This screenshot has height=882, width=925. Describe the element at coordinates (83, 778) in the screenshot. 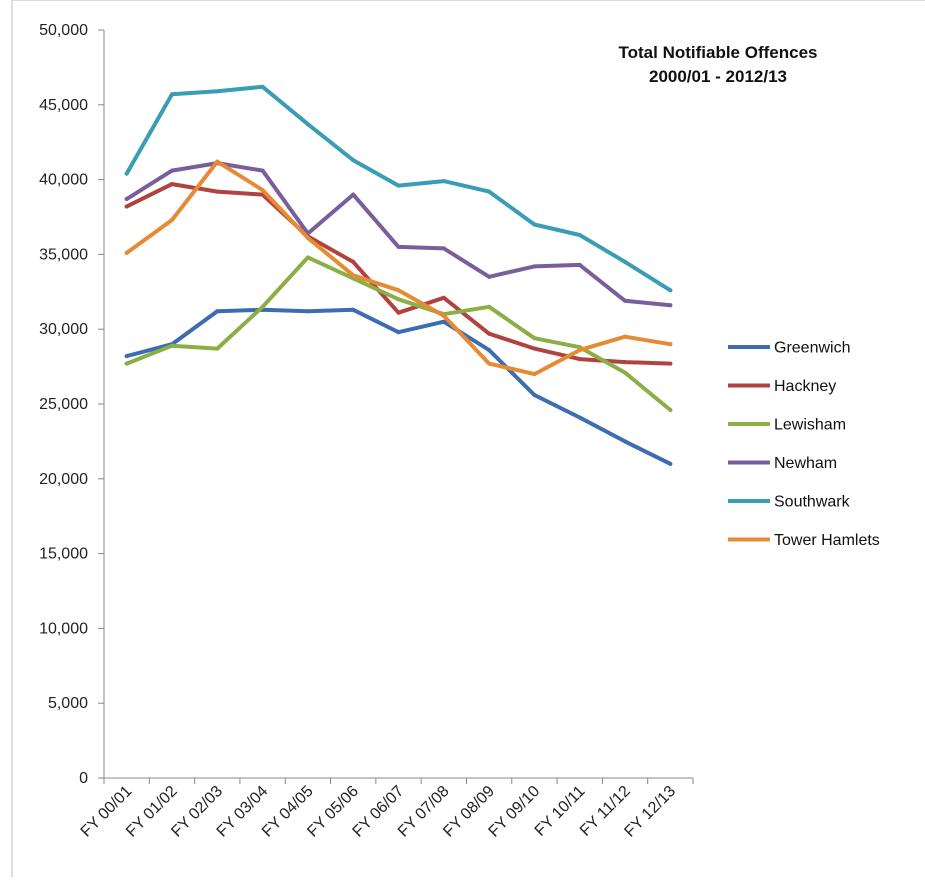

I see `y-tick-label: 0` at that location.